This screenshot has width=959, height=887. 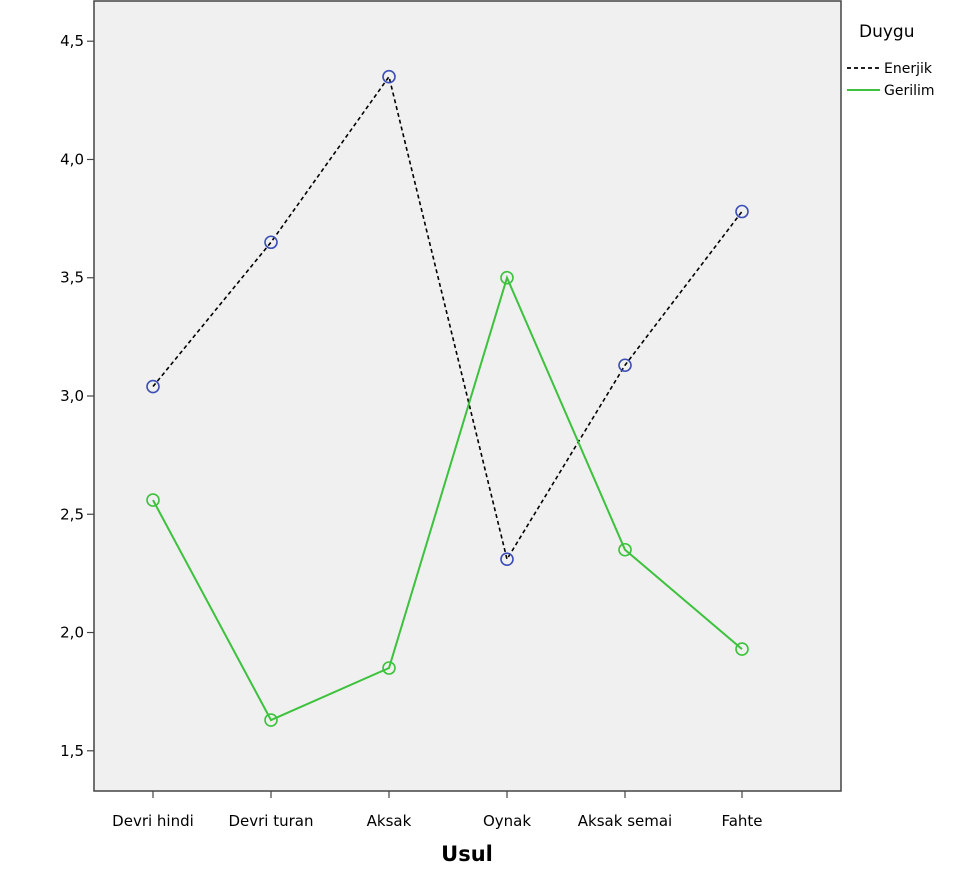 I want to click on y-tick-label: 2,0, so click(x=72, y=633).